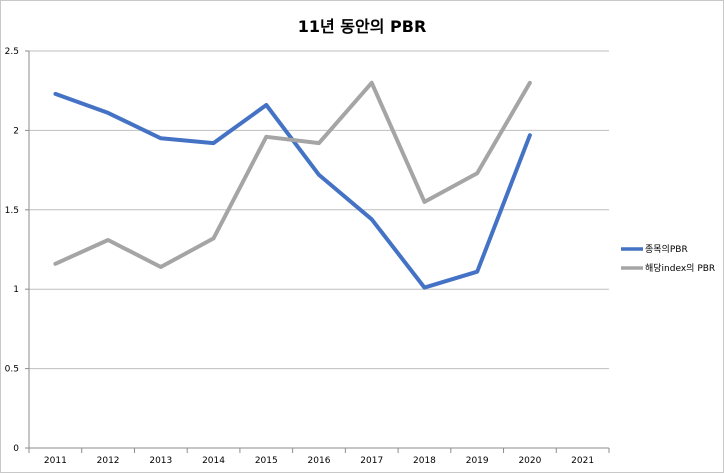 The height and width of the screenshot is (473, 724). Describe the element at coordinates (362, 26) in the screenshot. I see `chart-title: 11년 동안의 PBR` at that location.